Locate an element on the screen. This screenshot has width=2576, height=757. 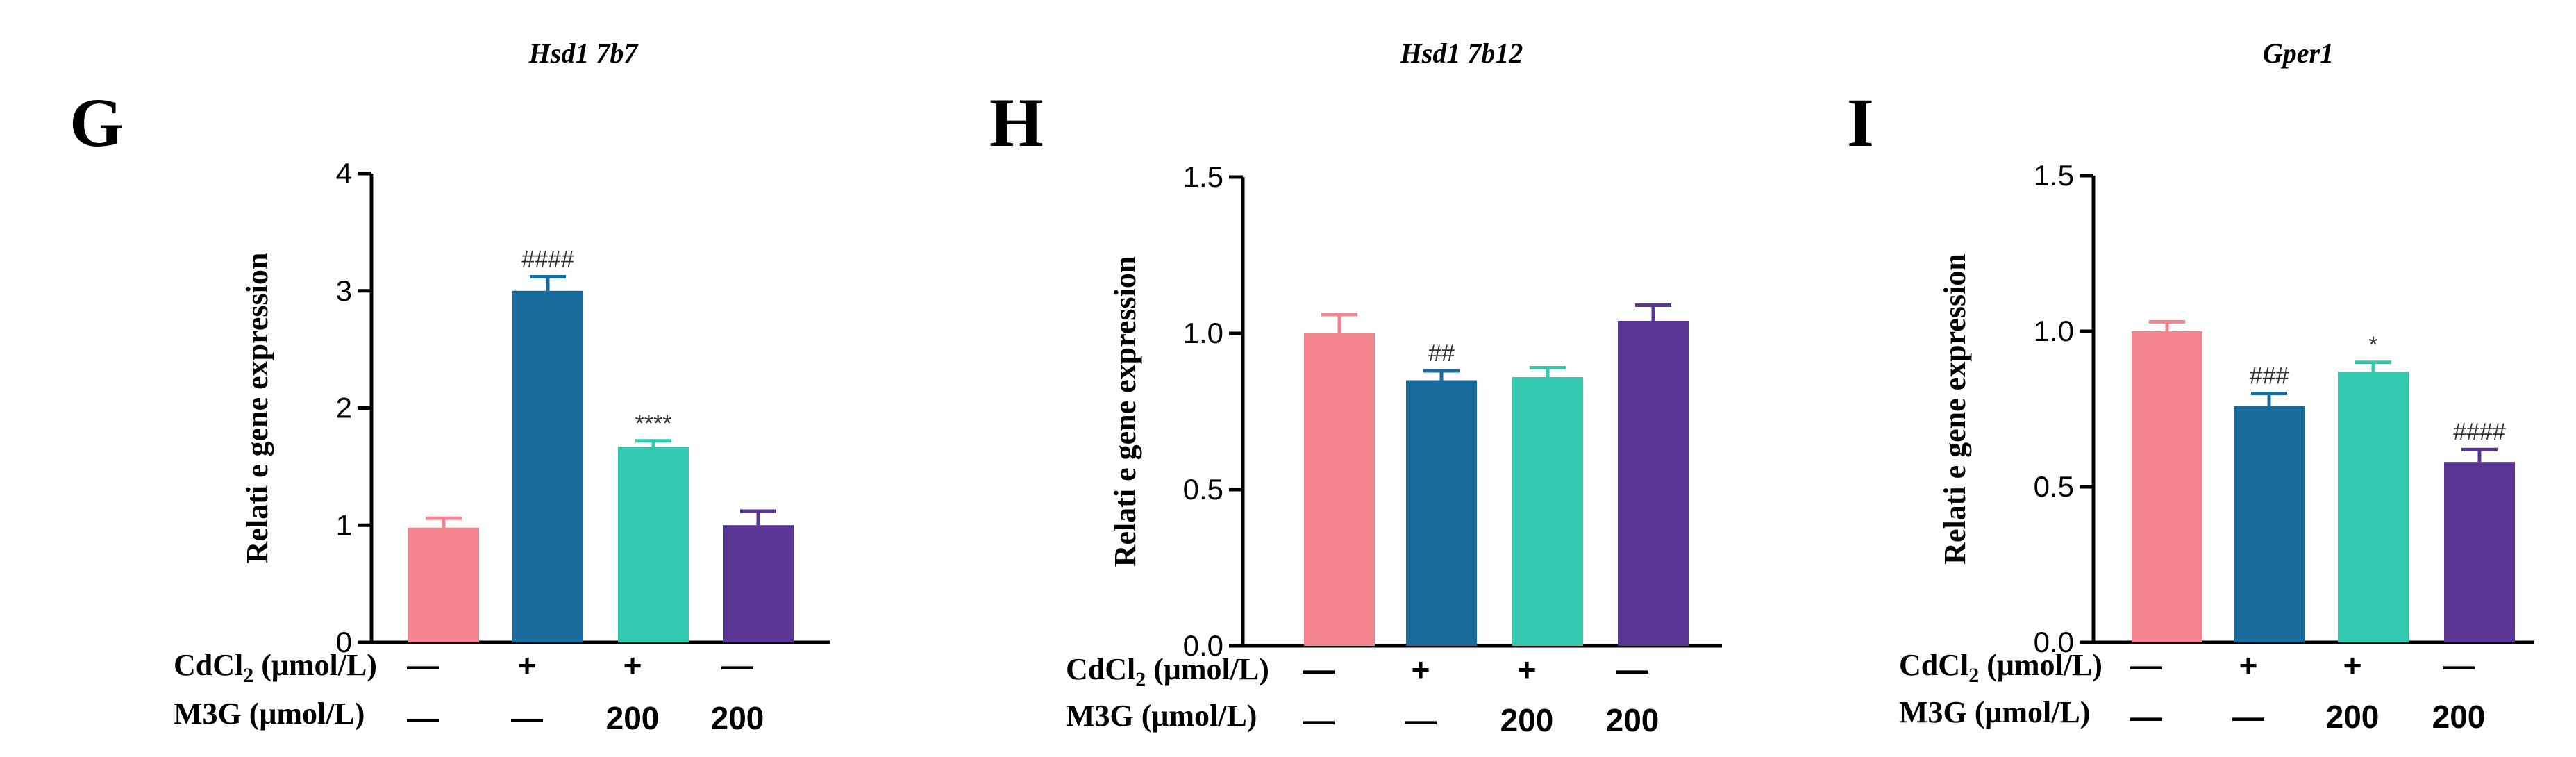
y-tick-label: 1 is located at coordinates (344, 524).